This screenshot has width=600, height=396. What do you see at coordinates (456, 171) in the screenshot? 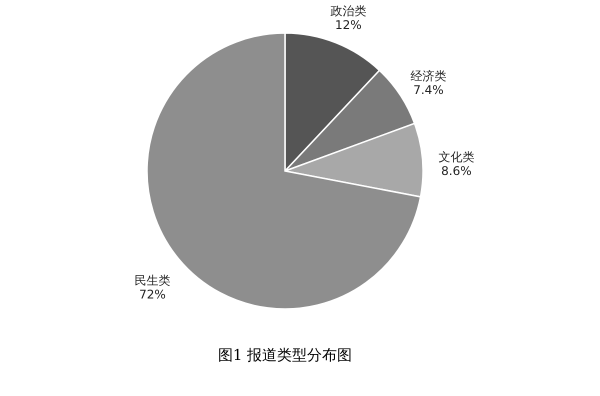
I see `data-label: 8.6%` at bounding box center [456, 171].